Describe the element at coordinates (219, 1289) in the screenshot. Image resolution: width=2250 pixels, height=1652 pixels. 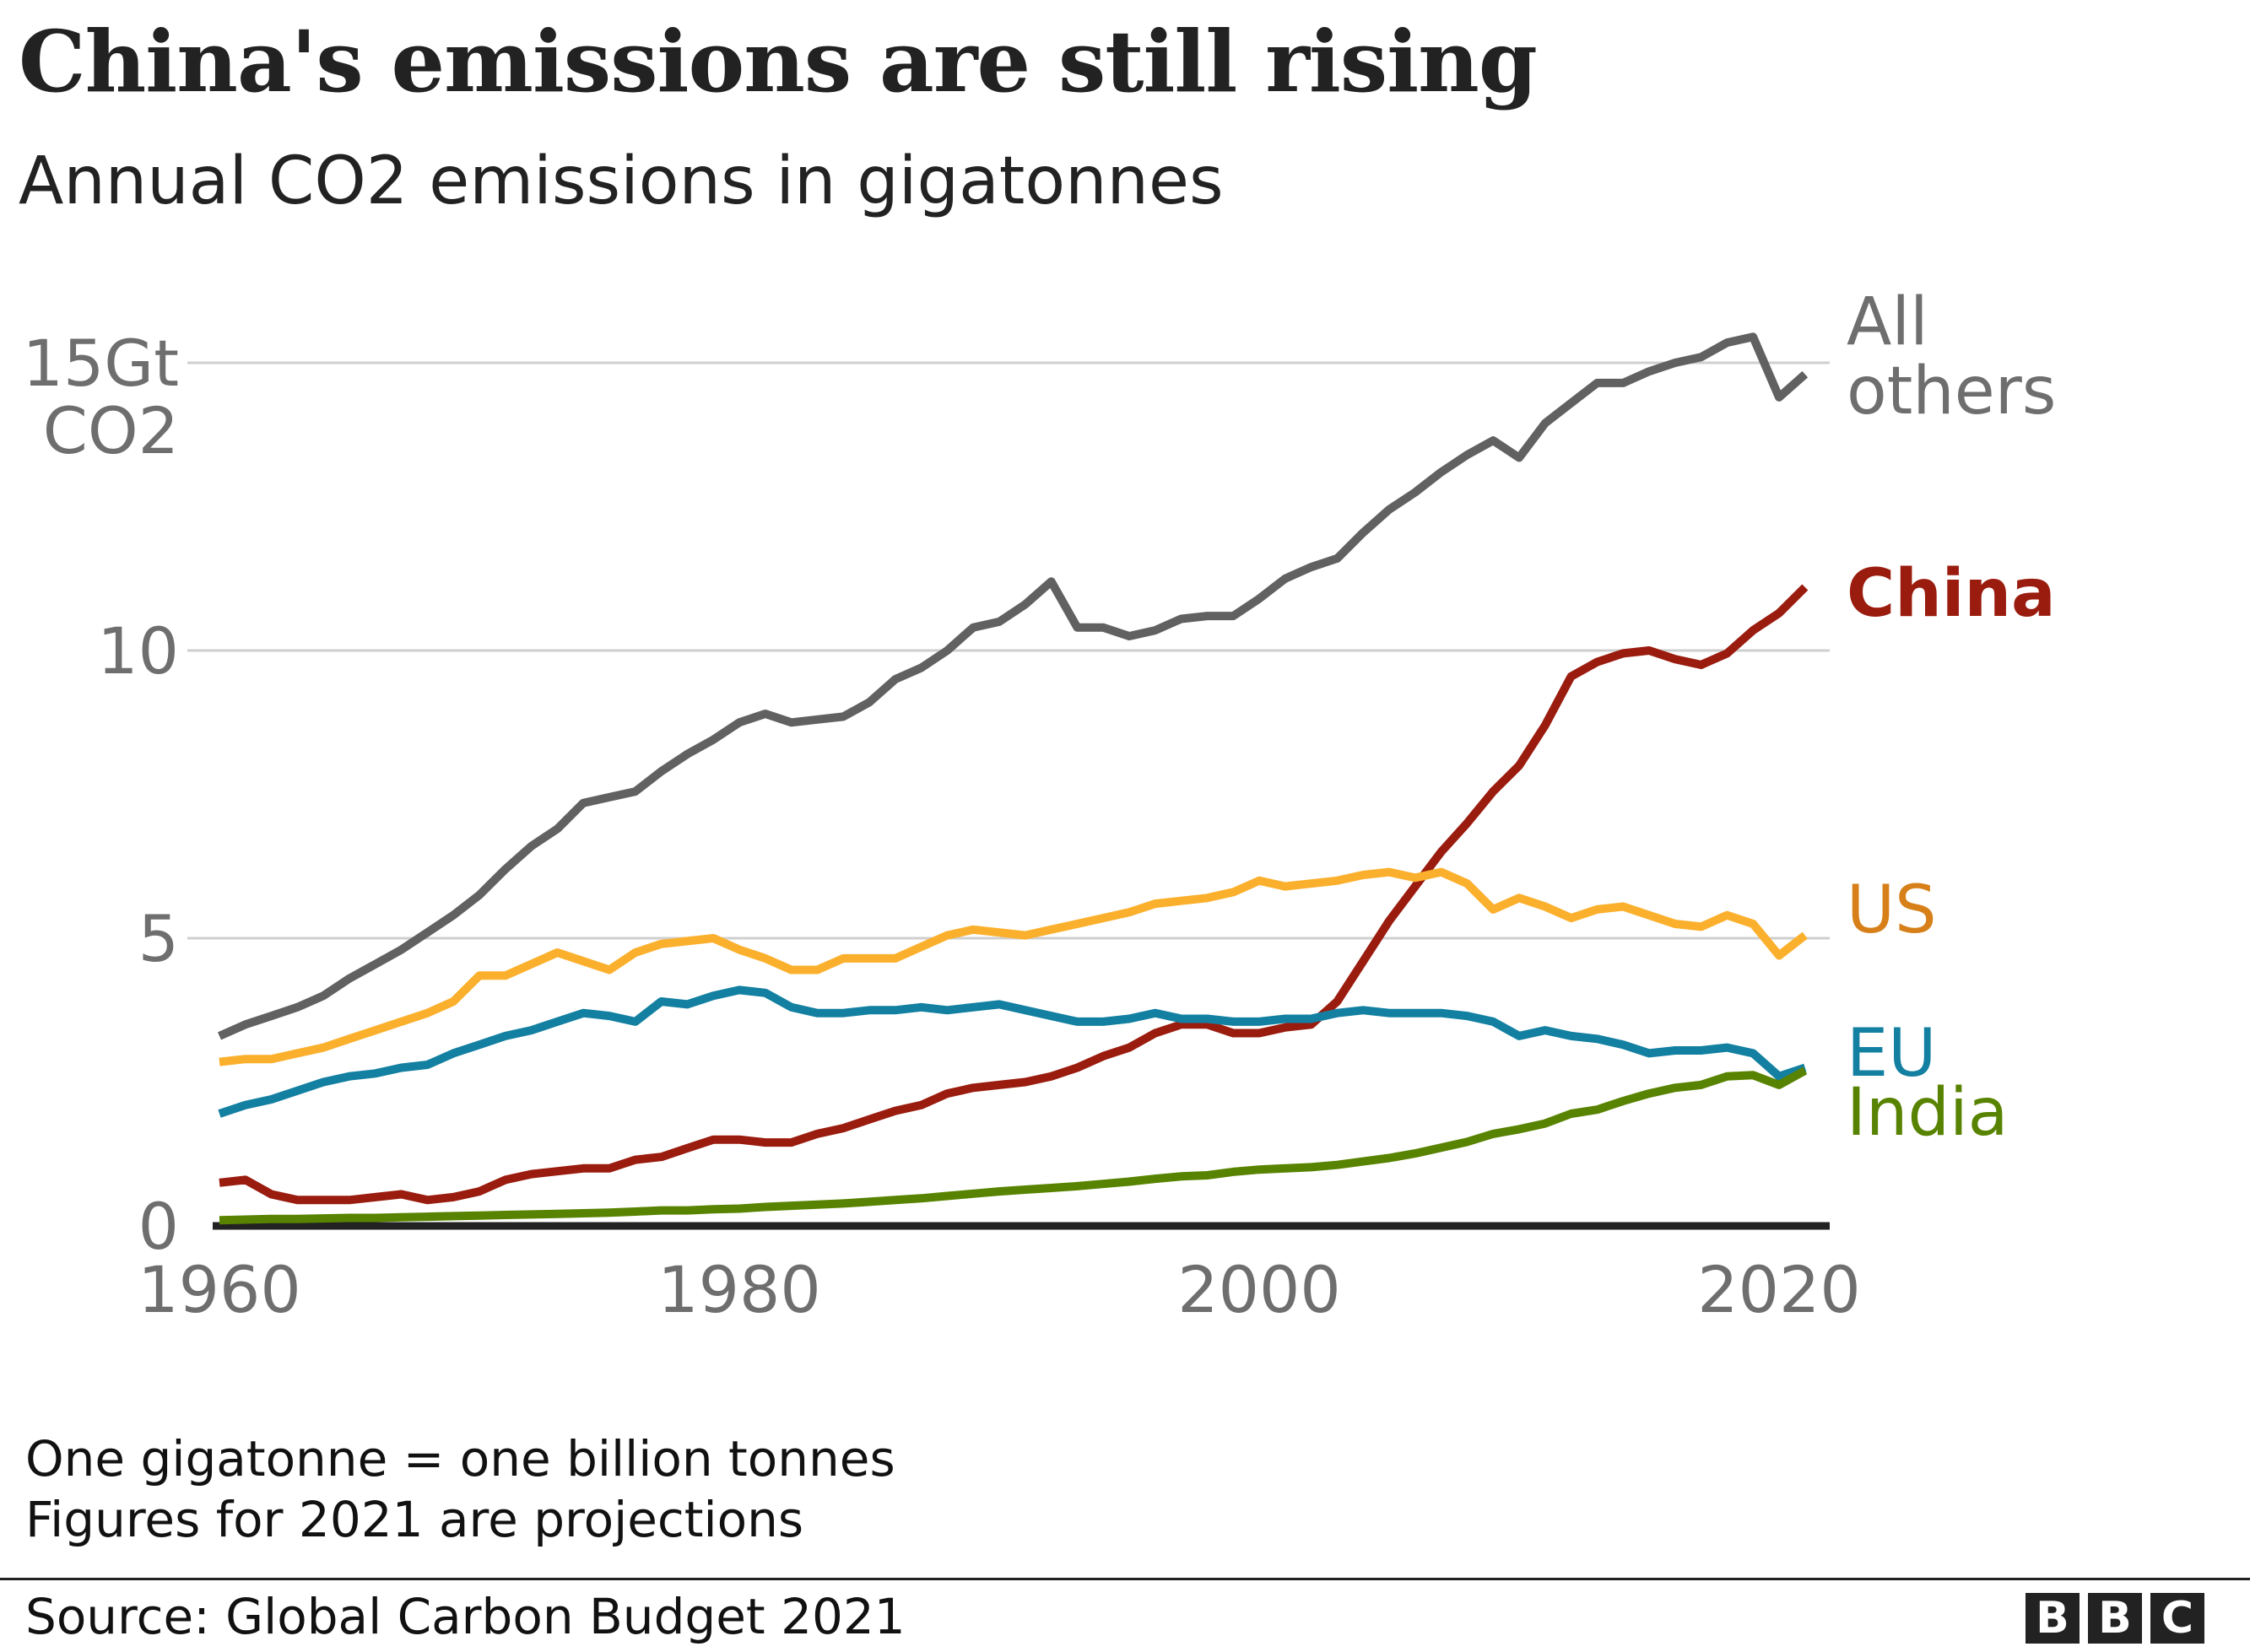
I see `x-tick-label: 1960` at that location.